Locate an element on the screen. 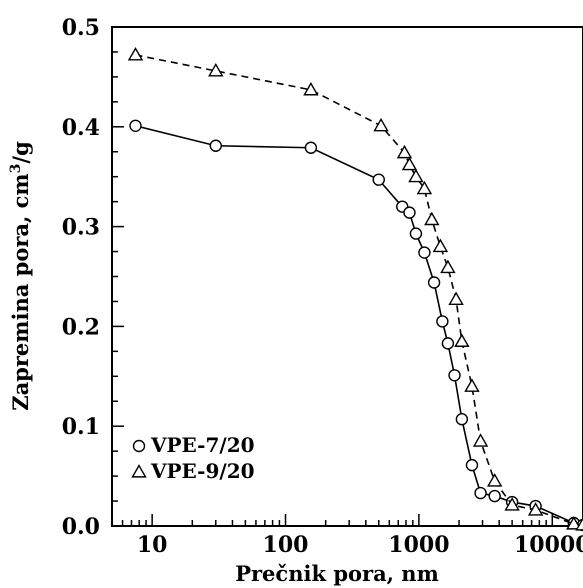 The height and width of the screenshot is (588, 583). y-axis-title: Zapremina pora, cm3/g is located at coordinates (20, 276).